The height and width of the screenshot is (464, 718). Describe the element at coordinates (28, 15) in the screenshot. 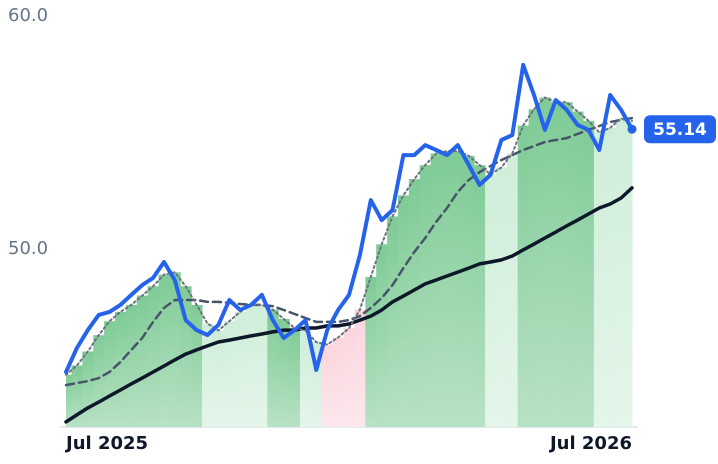

I see `y-tick-label: 60.0` at that location.